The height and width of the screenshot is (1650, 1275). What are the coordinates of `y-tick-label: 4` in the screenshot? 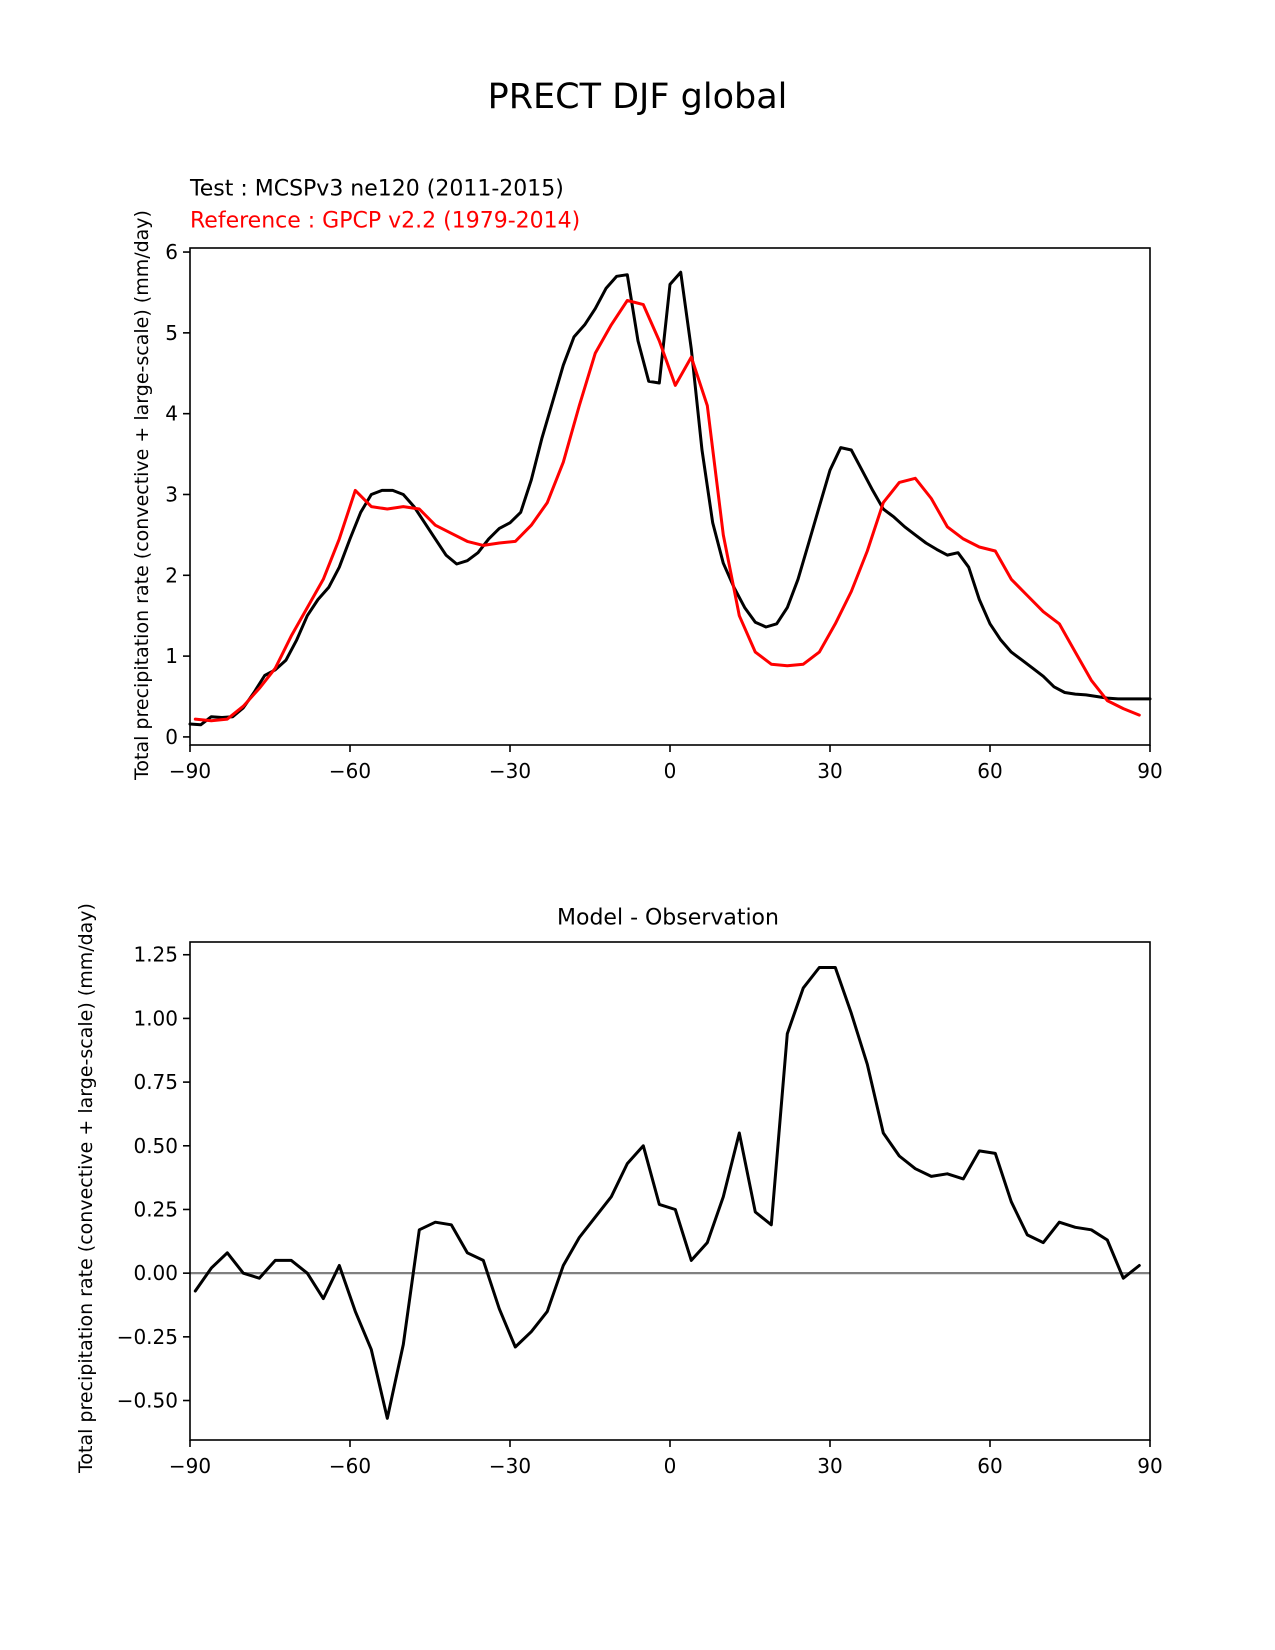 It's located at (171, 414).